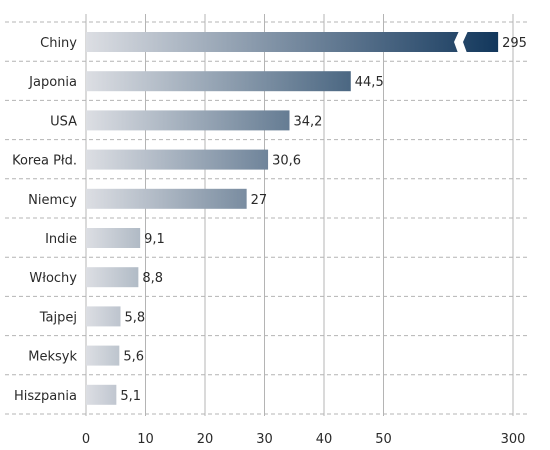 The height and width of the screenshot is (450, 550). What do you see at coordinates (58, 43) in the screenshot?
I see `category-label: Chiny` at bounding box center [58, 43].